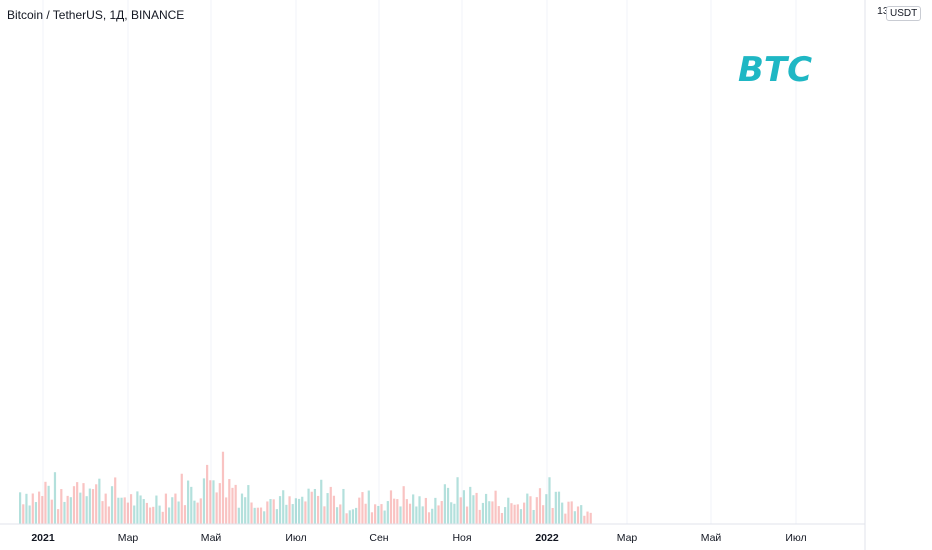 The height and width of the screenshot is (550, 932). I want to click on x-tick-label: 2021, so click(43, 538).